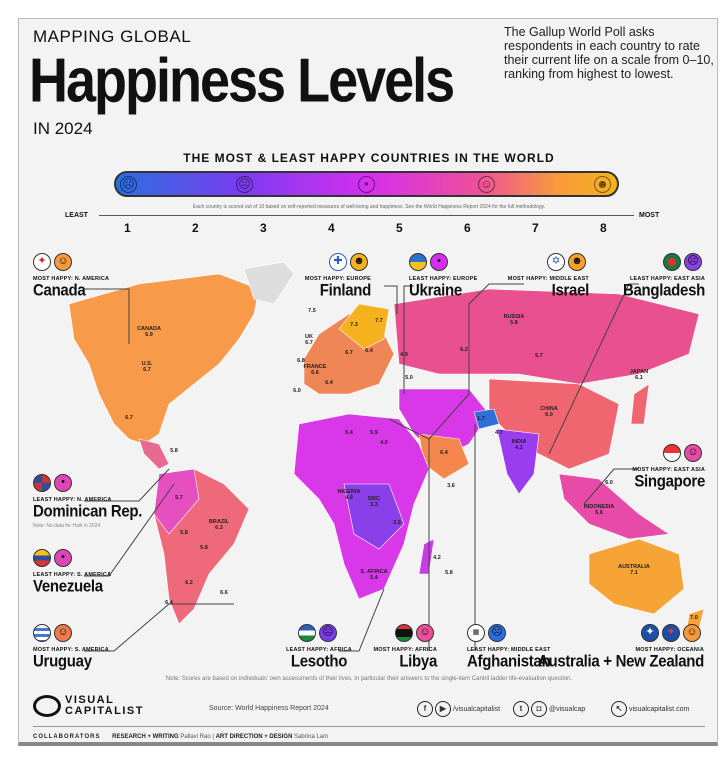 The width and height of the screenshot is (720, 767). I want to click on dominican-flag-icon, so click(42, 483).